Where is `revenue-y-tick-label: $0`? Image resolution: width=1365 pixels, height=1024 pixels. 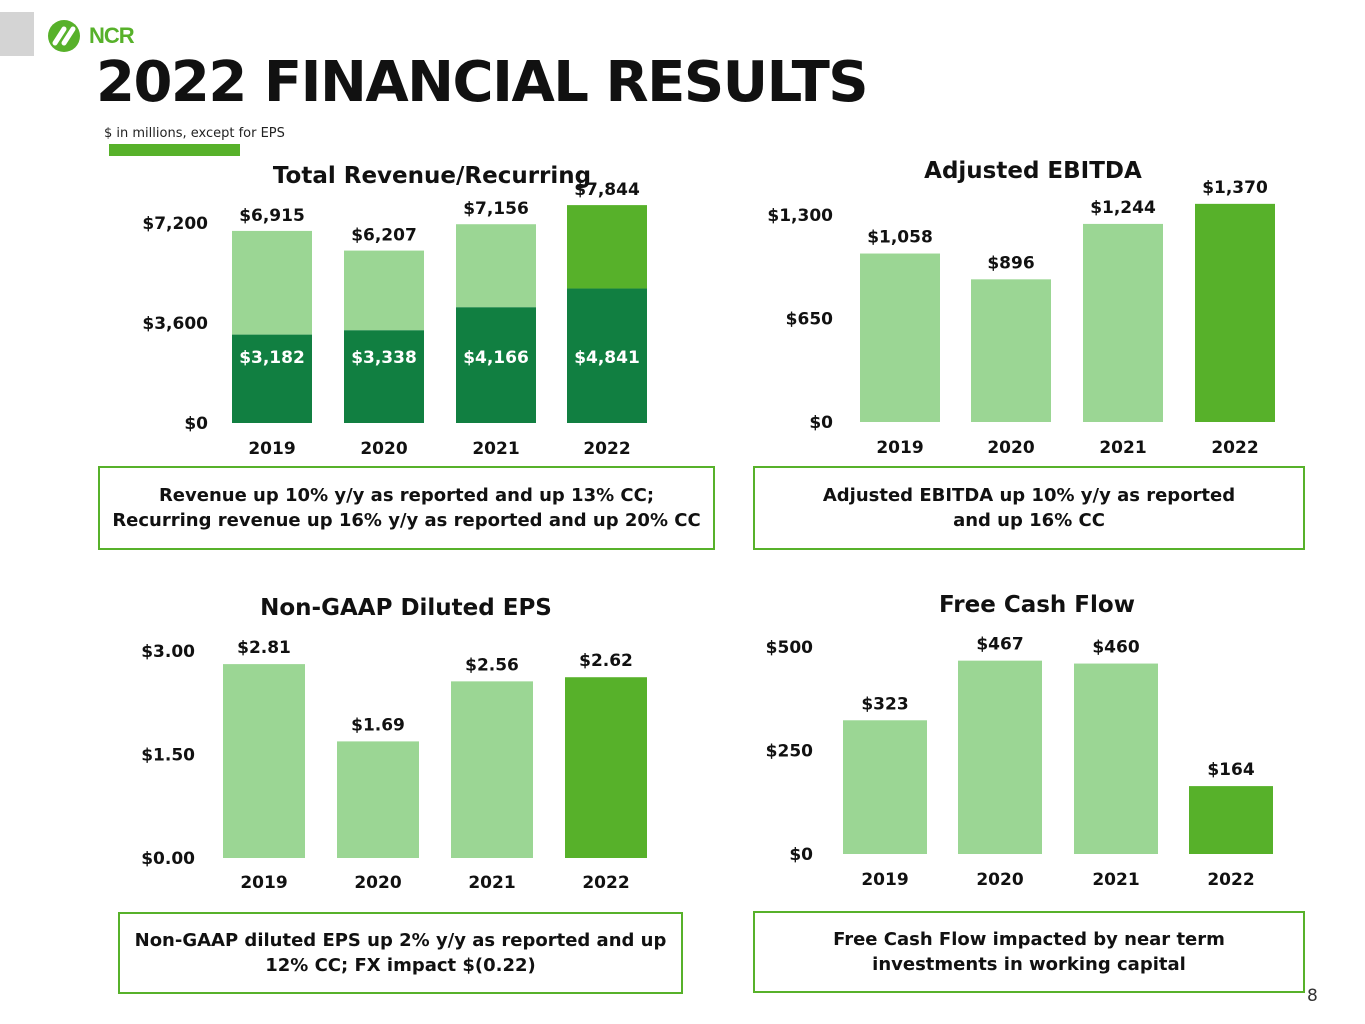
revenue-y-tick-label: $0 is located at coordinates (196, 424).